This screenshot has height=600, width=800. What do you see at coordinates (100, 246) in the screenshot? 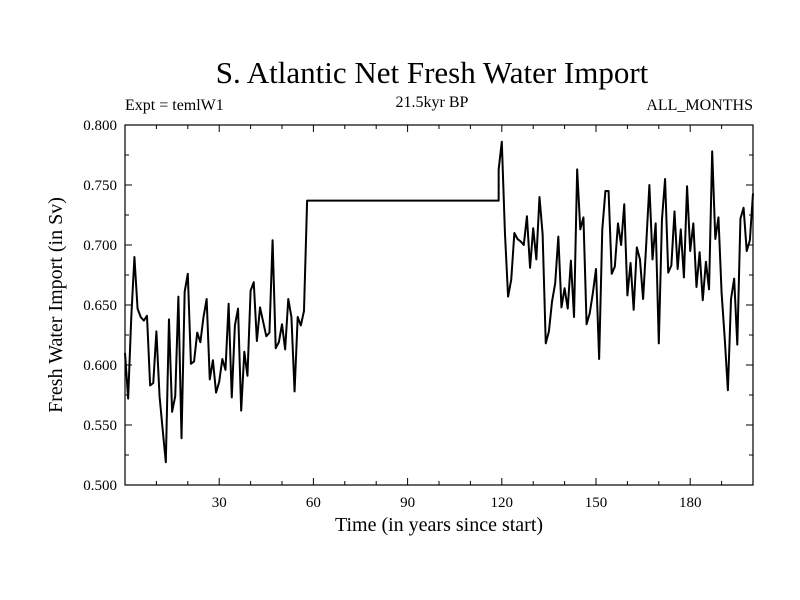
I see `y-tick-label: 0.700` at bounding box center [100, 246].